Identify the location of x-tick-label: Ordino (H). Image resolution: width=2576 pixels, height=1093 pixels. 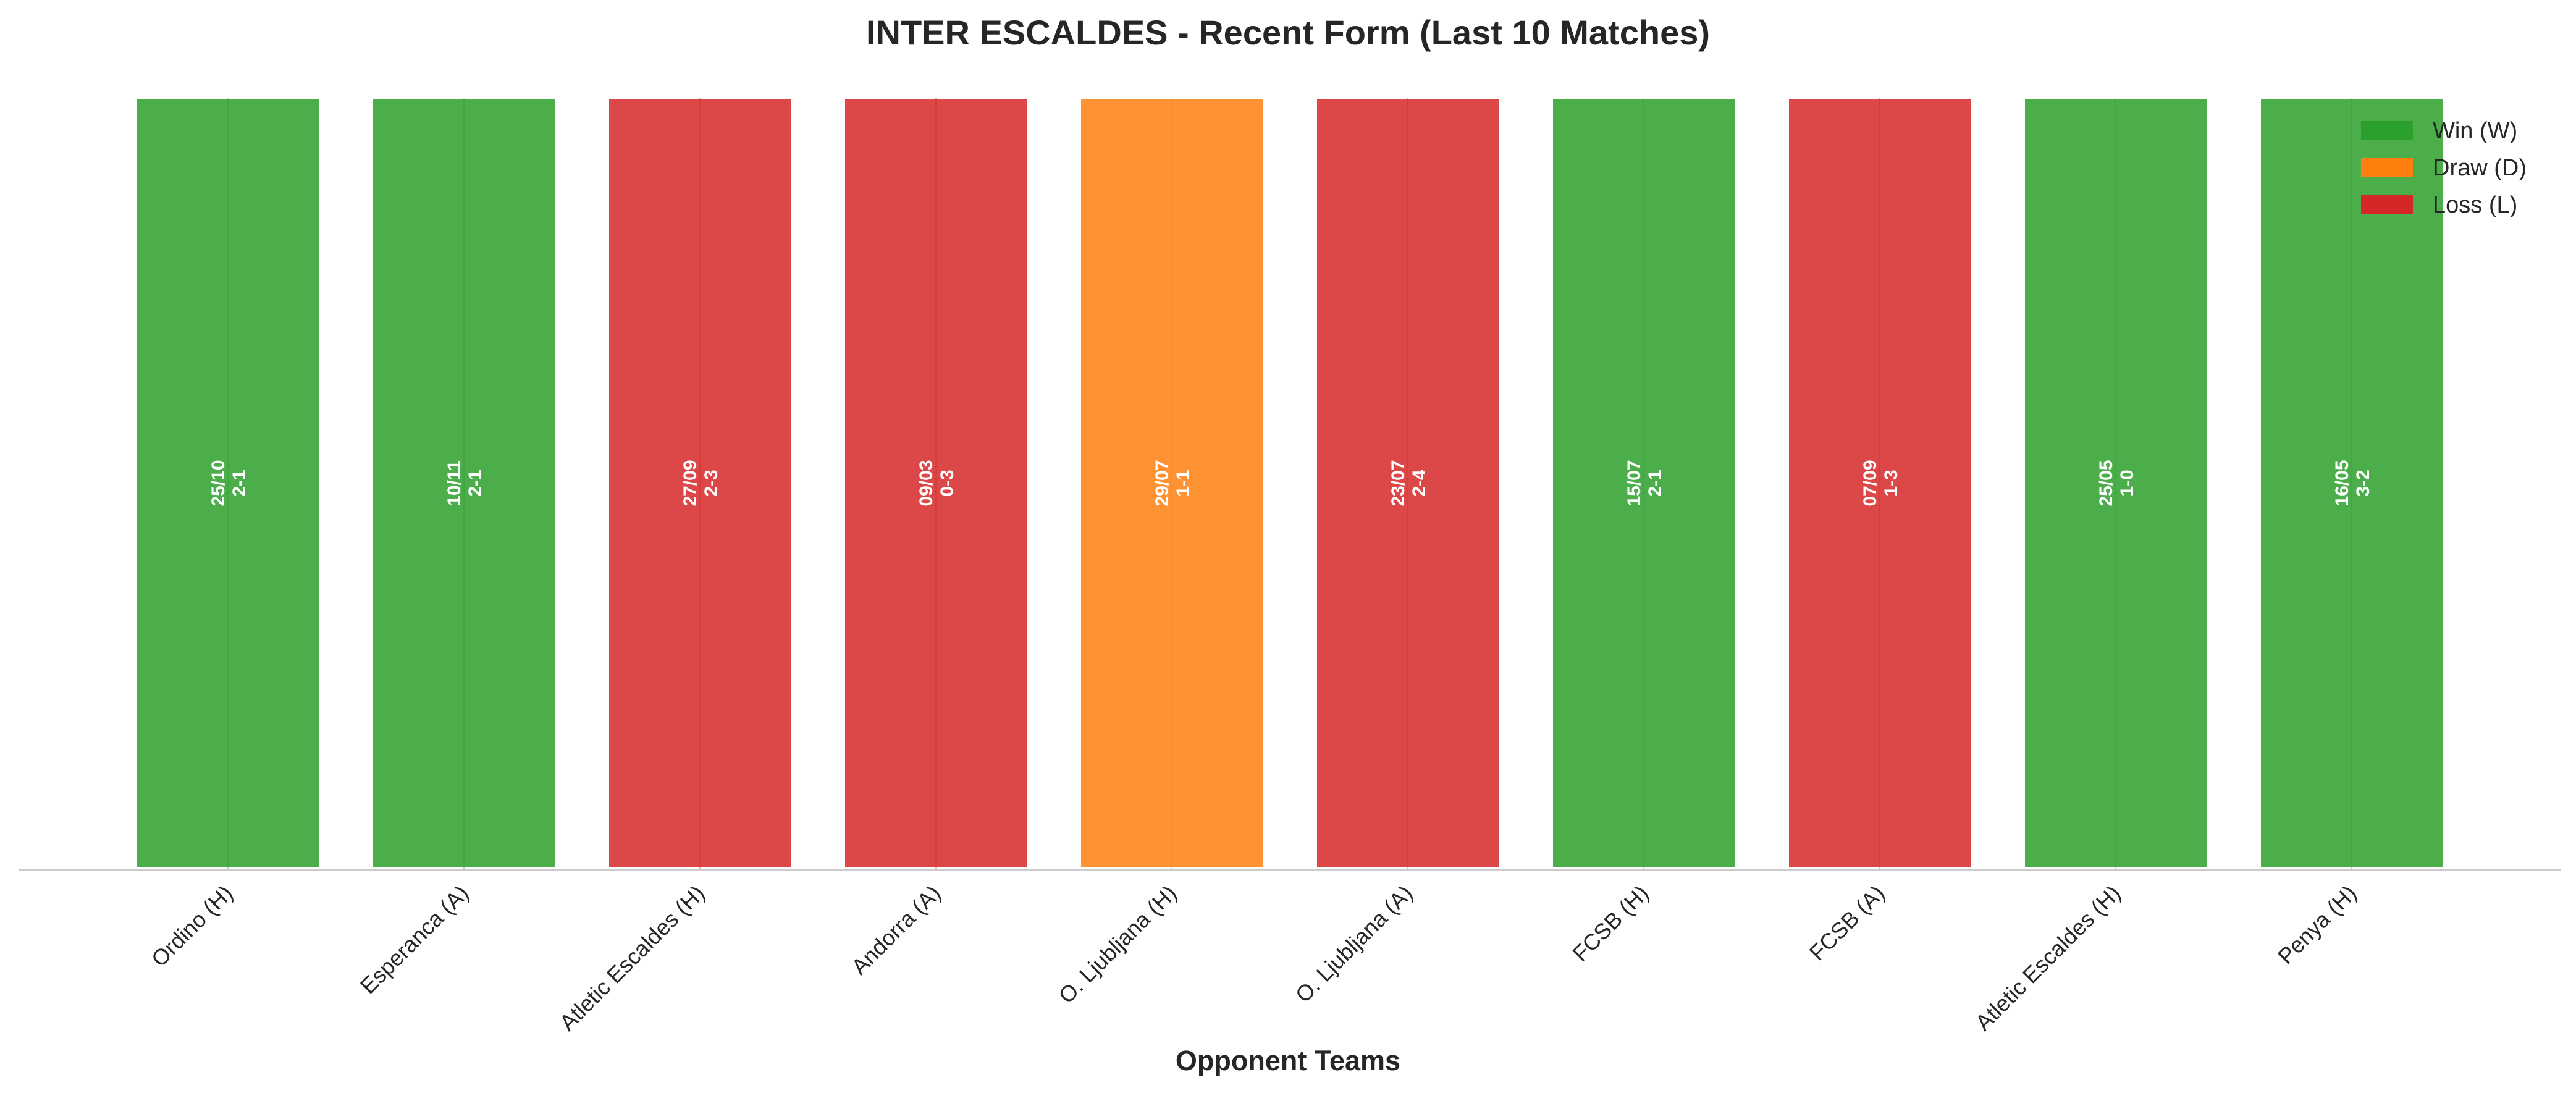
(192, 926).